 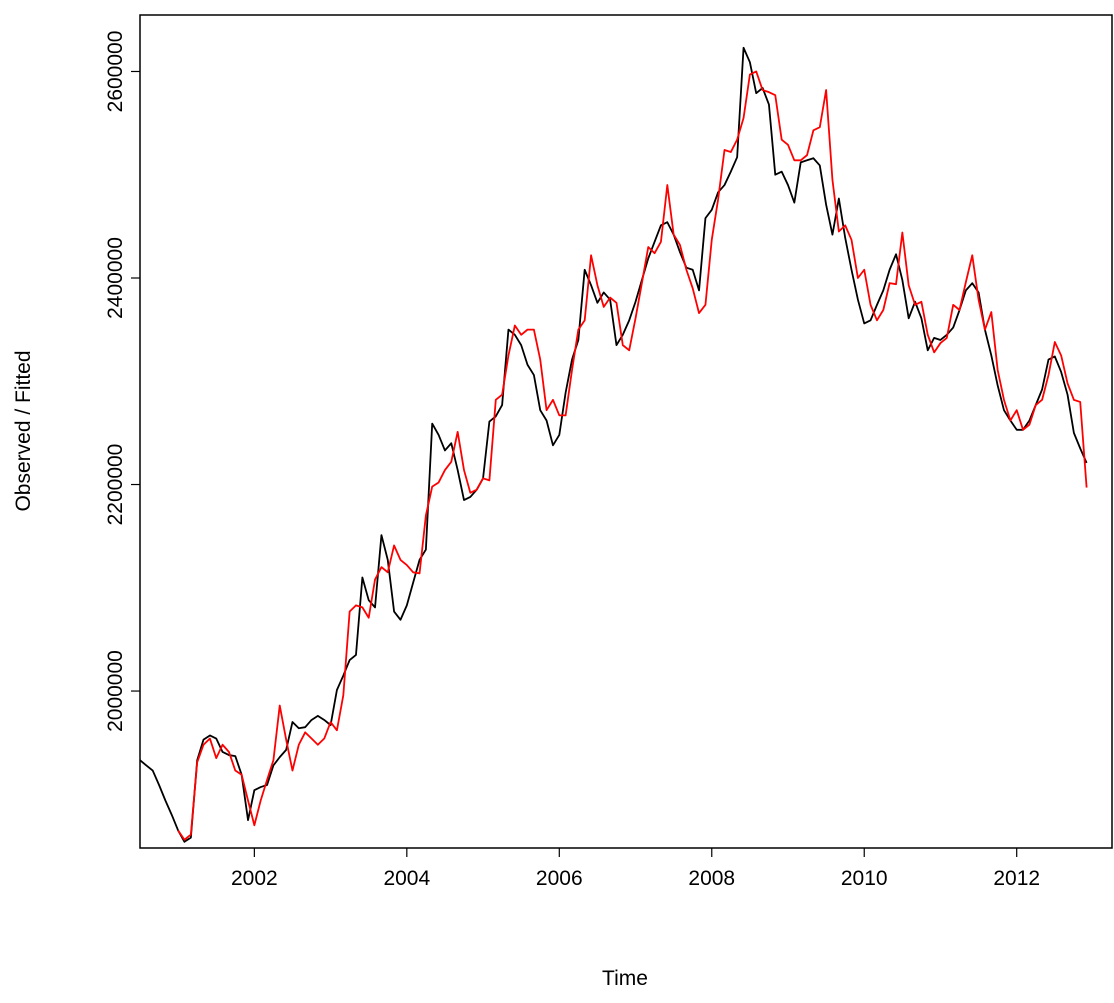 What do you see at coordinates (115, 72) in the screenshot?
I see `y-tick-label: 2600000` at bounding box center [115, 72].